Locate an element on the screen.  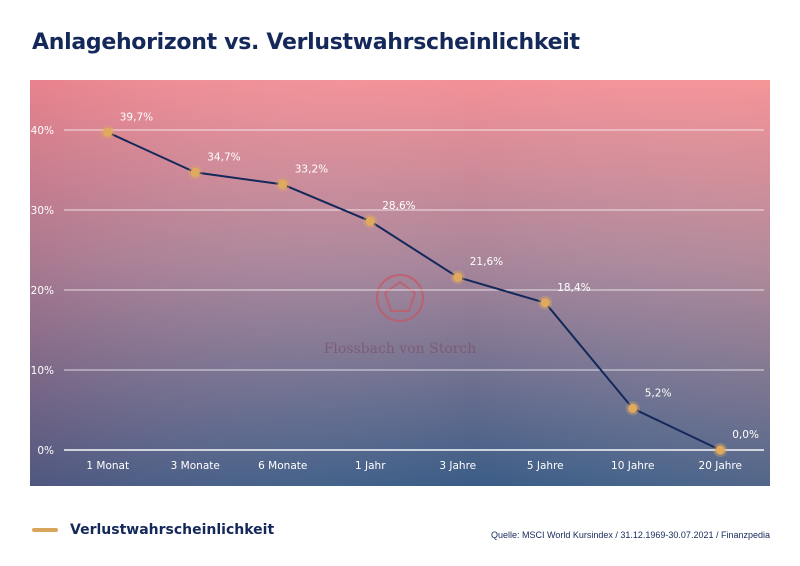
legend: Verlustwahrscheinlichkeit is located at coordinates (153, 530).